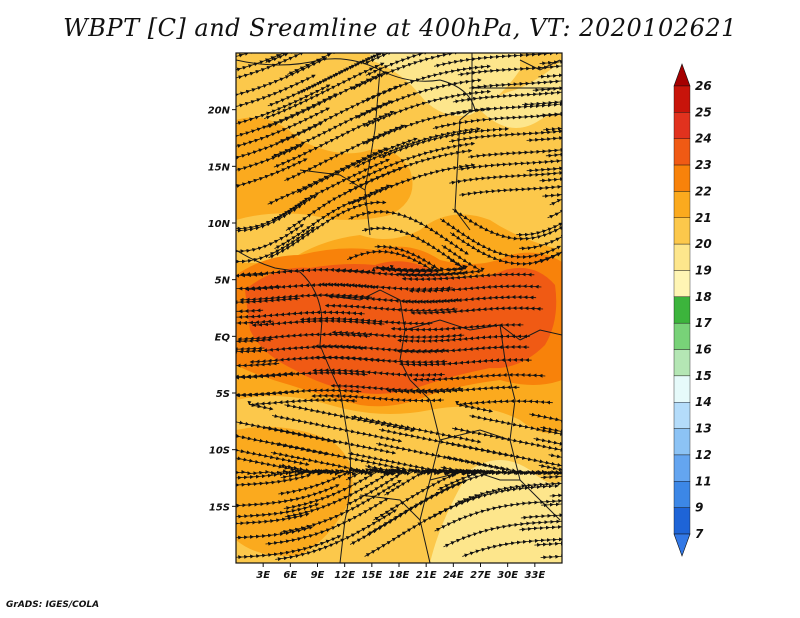  I want to click on x-tick-label: 24E, so click(453, 575).